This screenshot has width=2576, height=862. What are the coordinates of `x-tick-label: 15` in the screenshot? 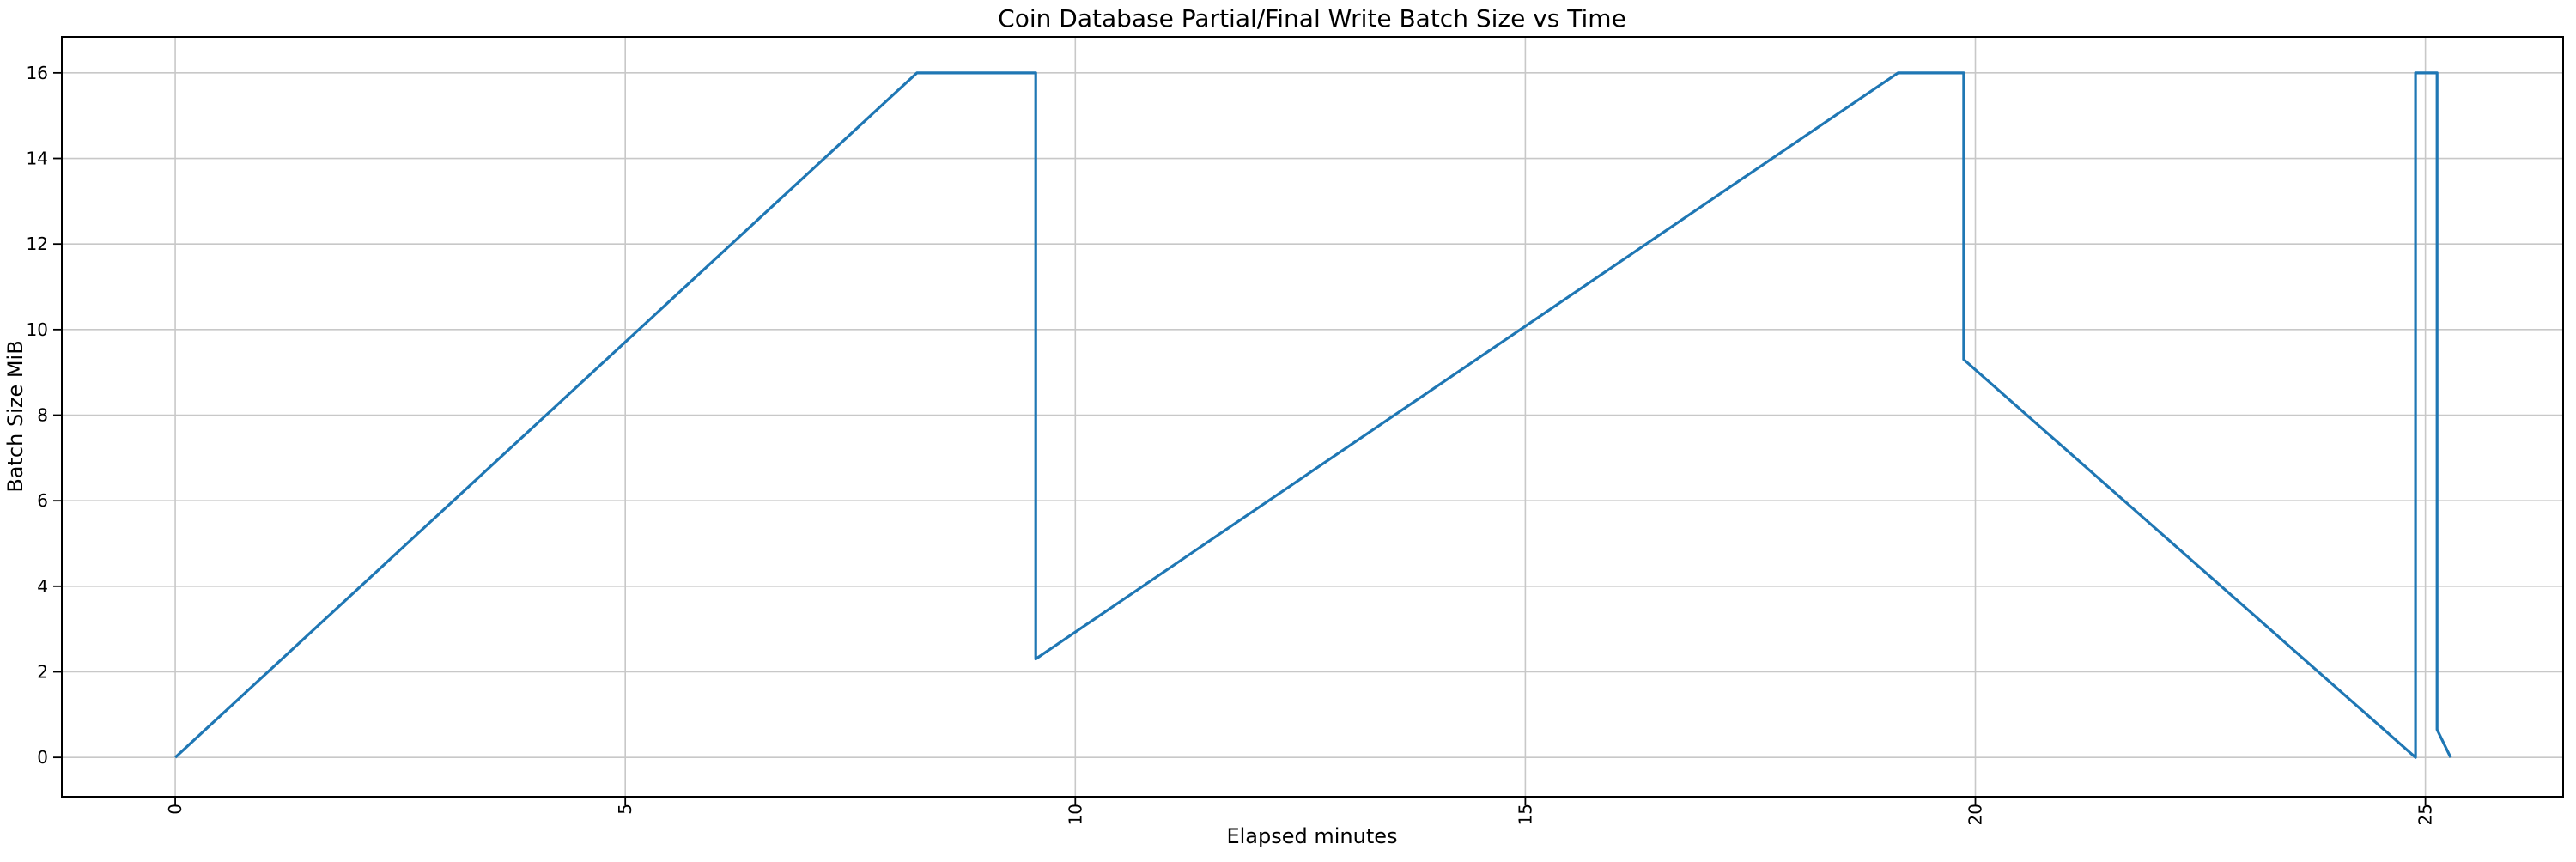 It's located at (1525, 814).